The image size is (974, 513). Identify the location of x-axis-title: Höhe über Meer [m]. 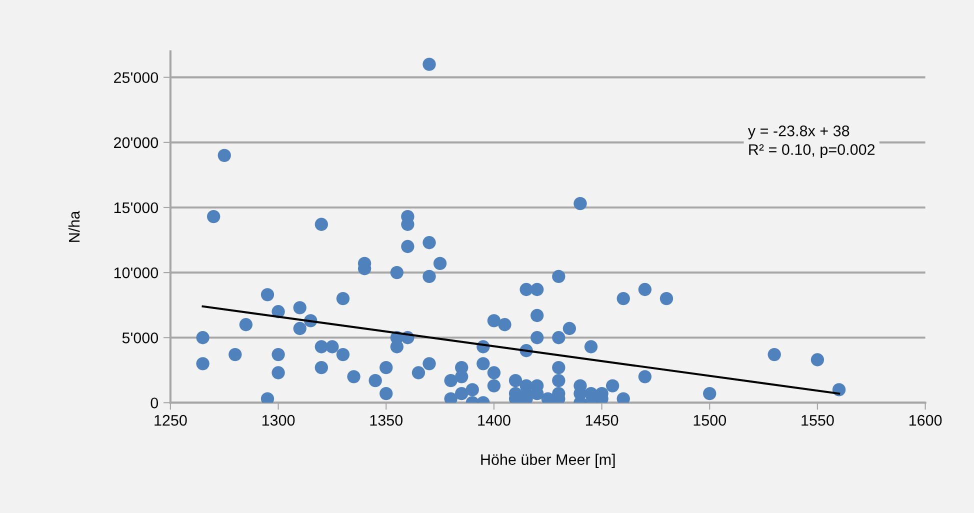
(548, 461).